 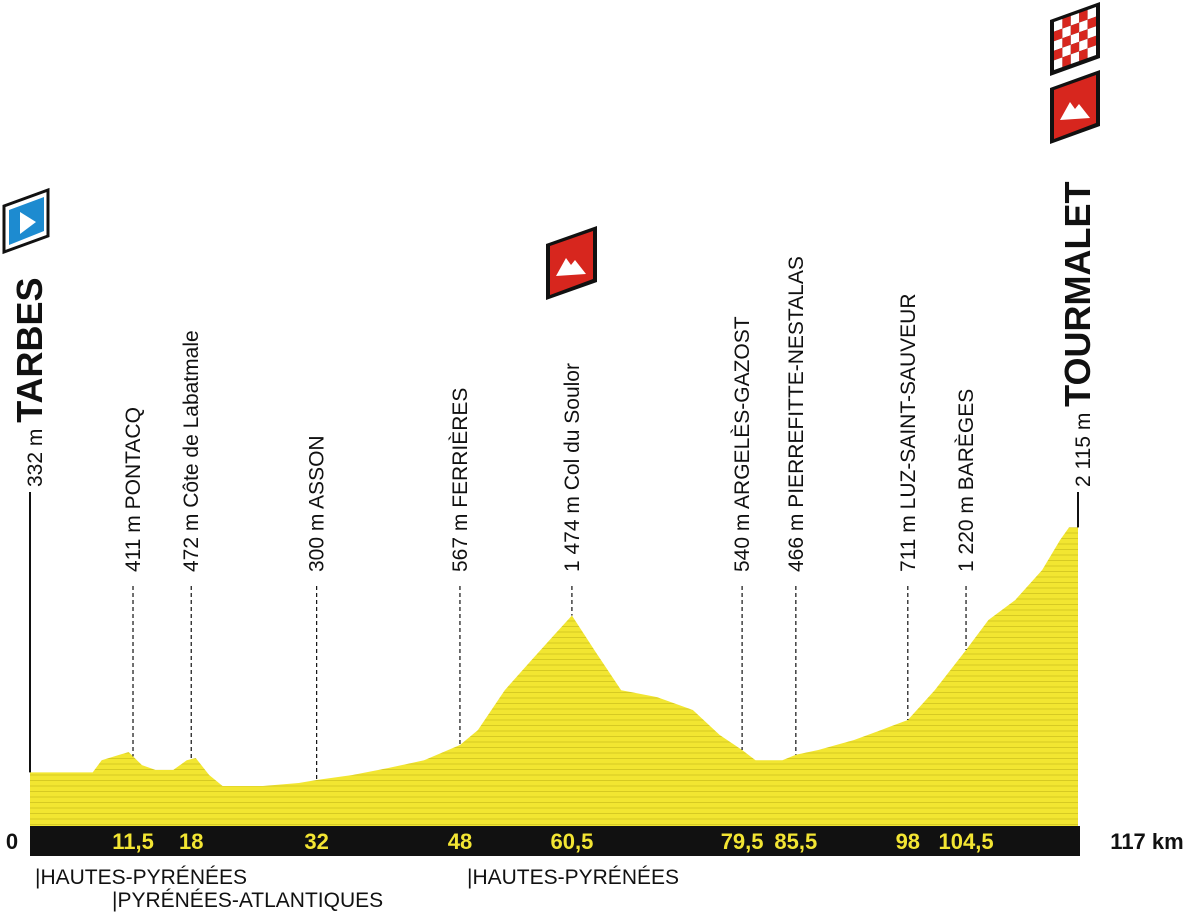 I want to click on waypoint-label: 711 m LUZ-SAINT-SAUVEUR, so click(x=908, y=432).